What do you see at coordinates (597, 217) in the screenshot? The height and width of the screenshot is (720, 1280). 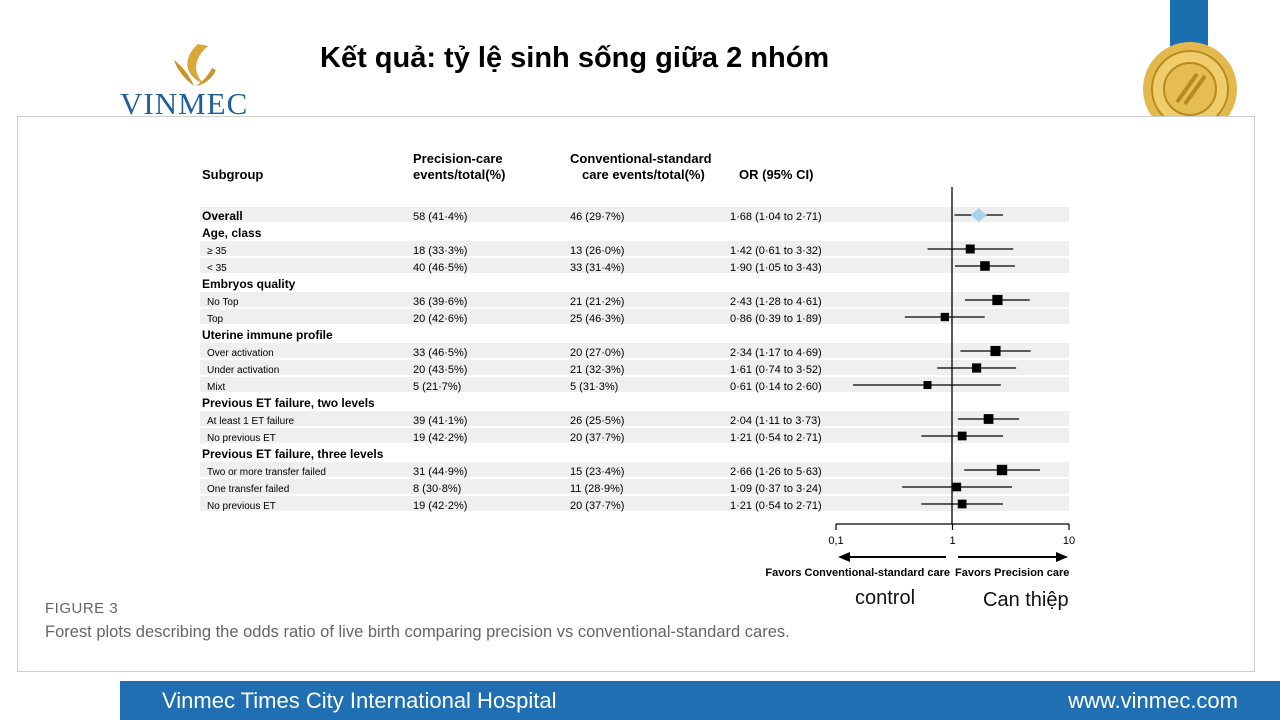 I see `conventional-value: 46 (29·7%)` at bounding box center [597, 217].